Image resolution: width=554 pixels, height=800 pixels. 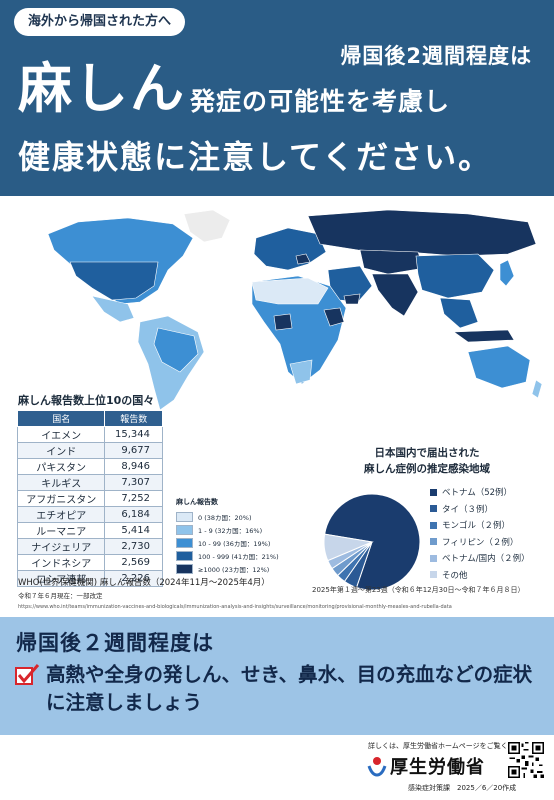 What do you see at coordinates (395, 295) in the screenshot?
I see `map-south-asia` at bounding box center [395, 295].